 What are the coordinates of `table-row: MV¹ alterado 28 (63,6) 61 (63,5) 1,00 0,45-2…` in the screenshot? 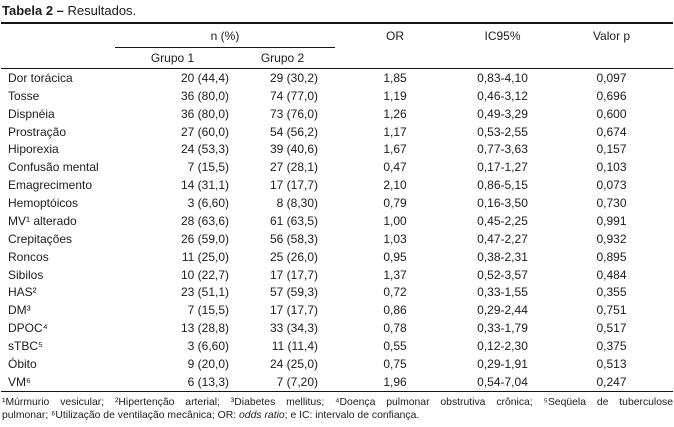 It's located at (337, 221).